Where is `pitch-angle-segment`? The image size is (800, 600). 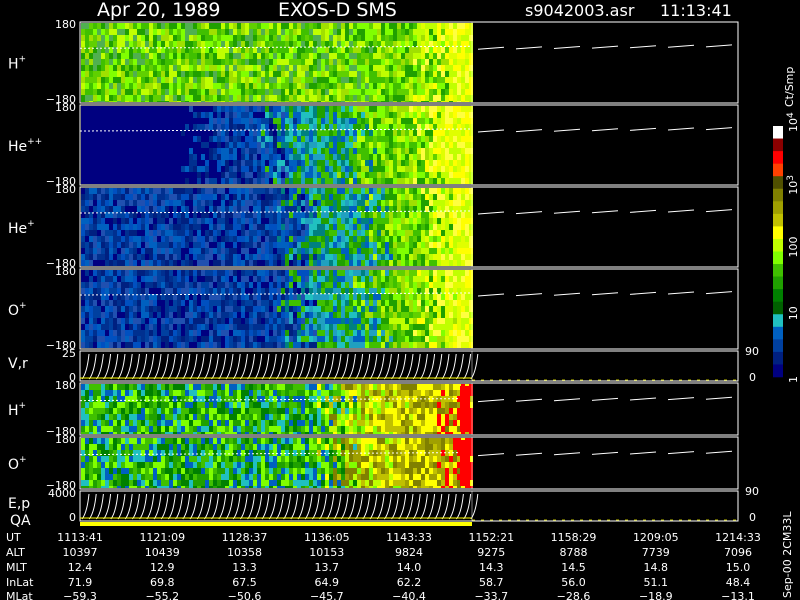 pitch-angle-segment is located at coordinates (529, 213).